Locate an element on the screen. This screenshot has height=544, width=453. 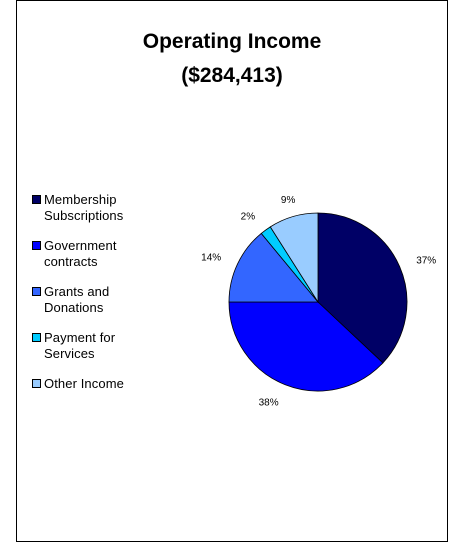
legend-label-membership: Membership Subscriptions is located at coordinates (84, 207).